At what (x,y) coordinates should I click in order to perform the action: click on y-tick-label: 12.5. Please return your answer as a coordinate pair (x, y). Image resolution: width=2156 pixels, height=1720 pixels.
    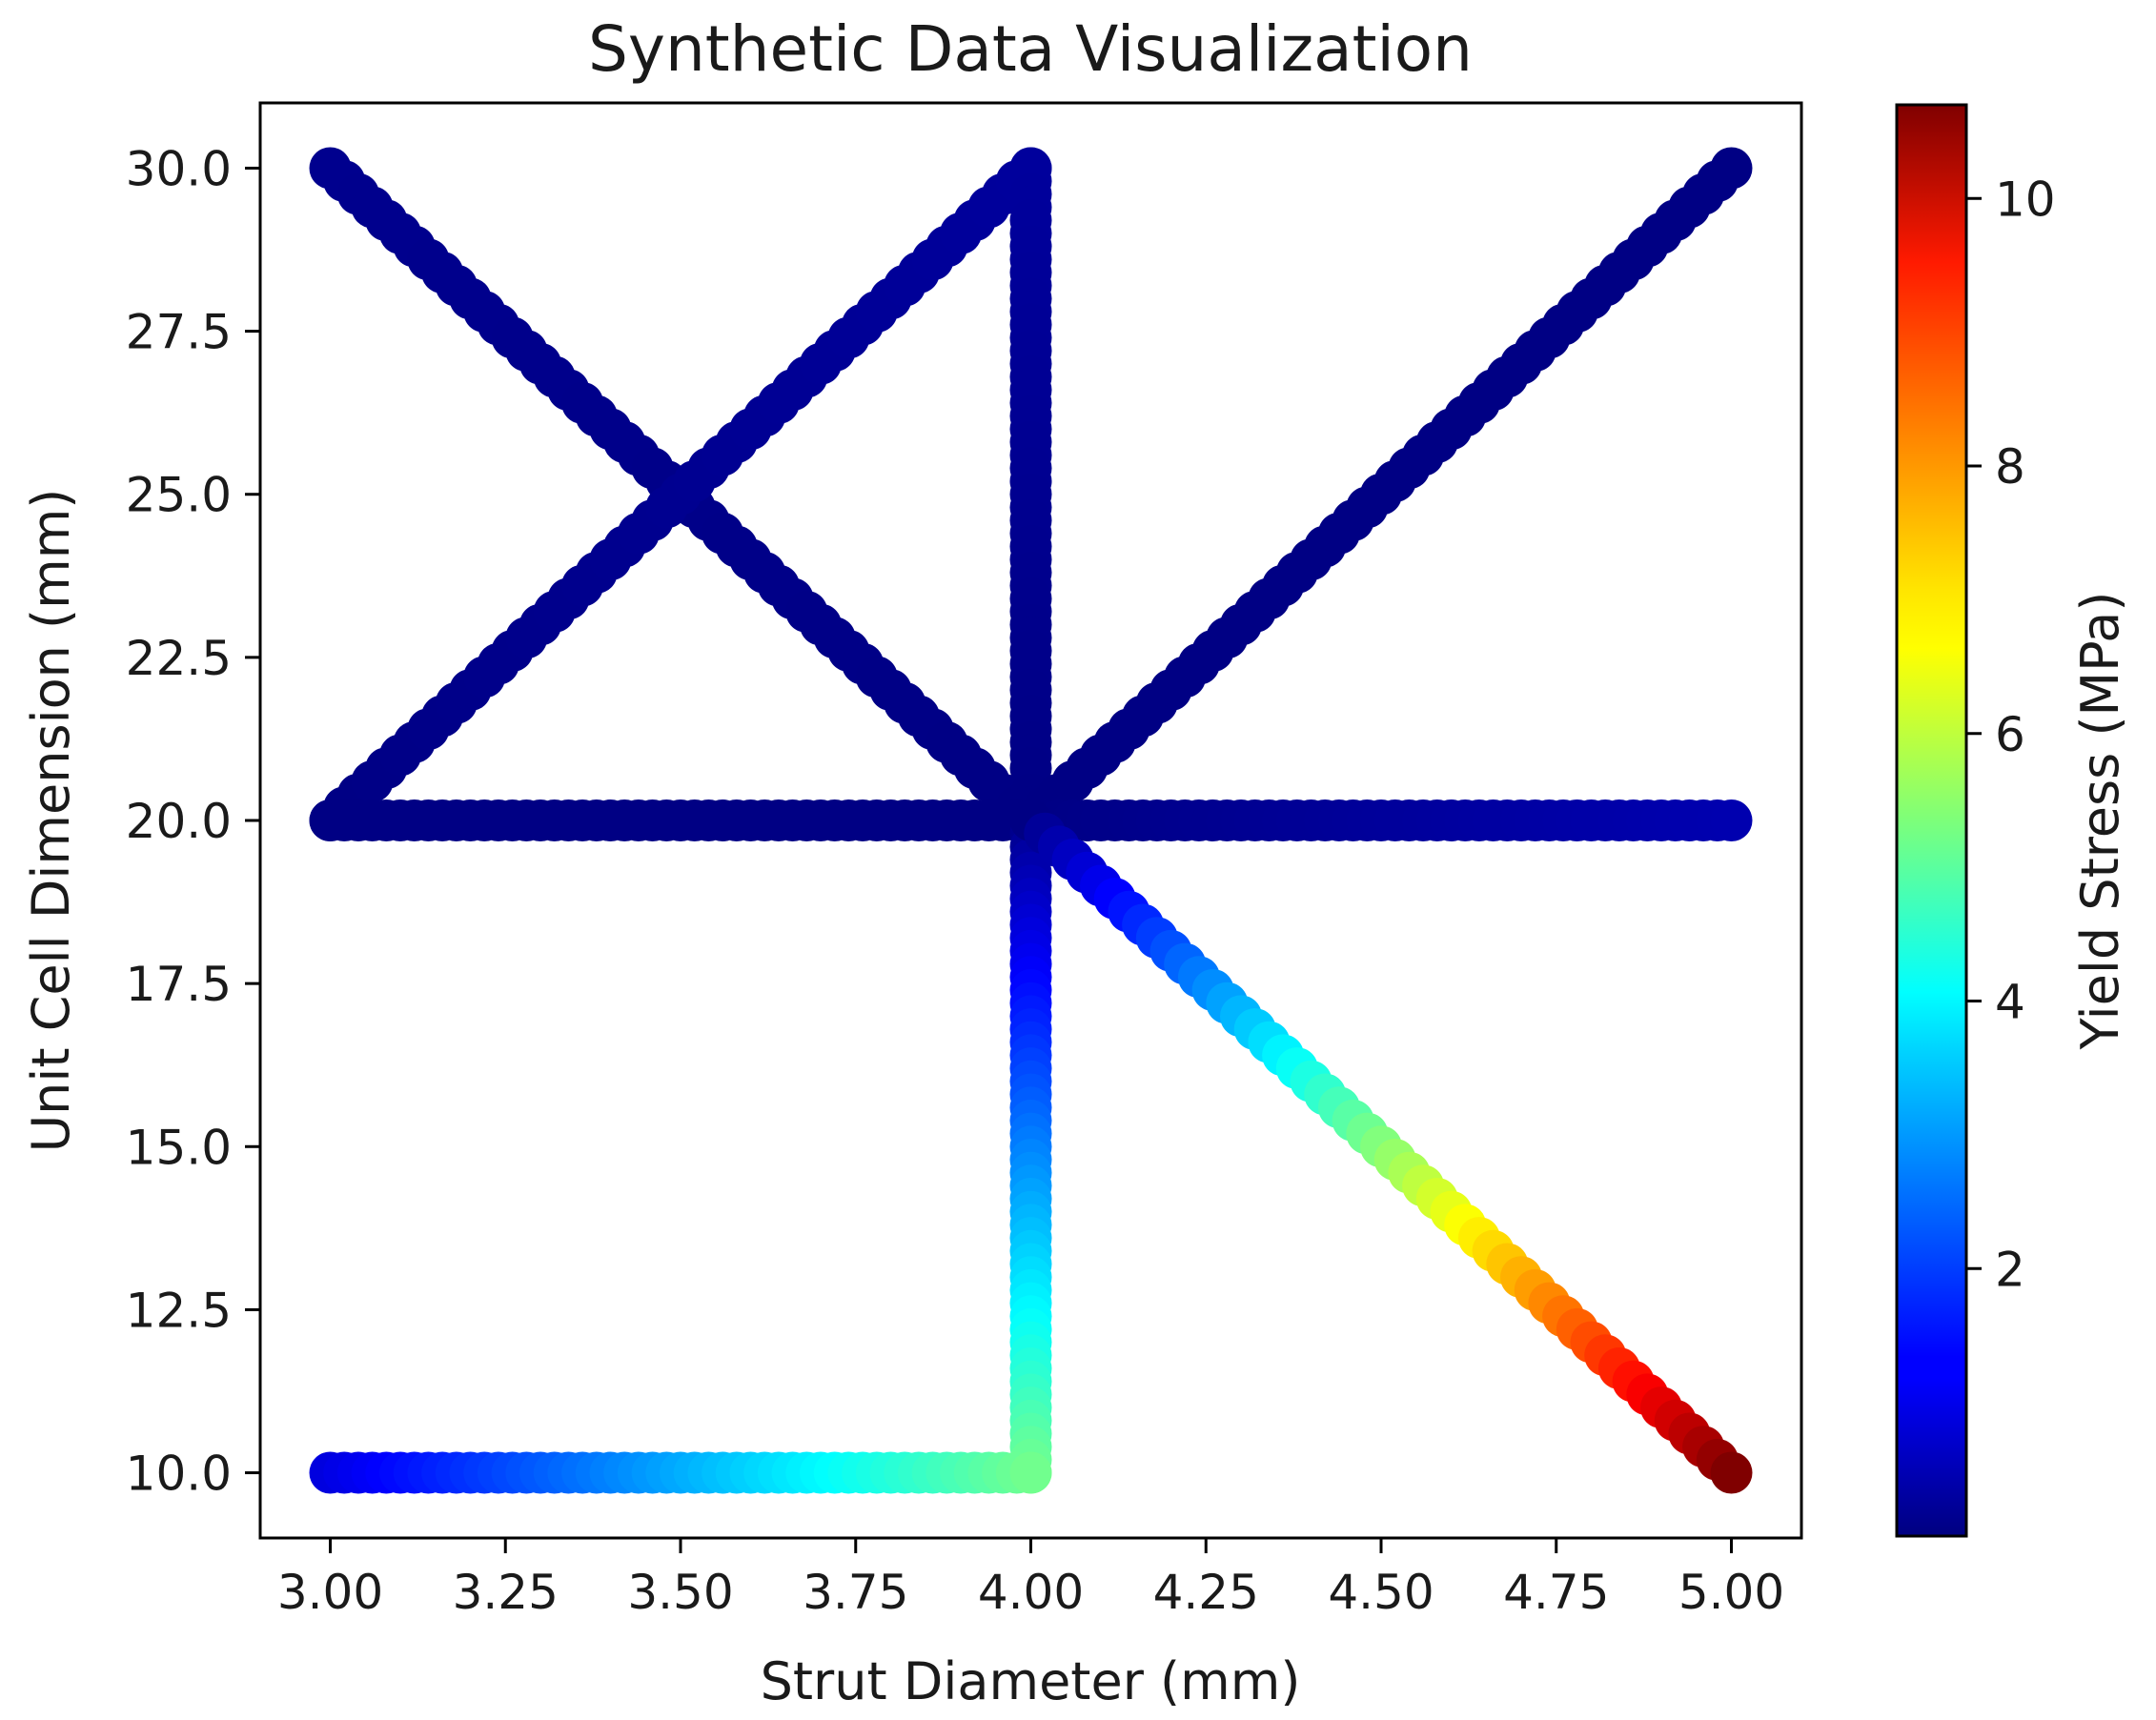
    Looking at the image, I should click on (179, 1311).